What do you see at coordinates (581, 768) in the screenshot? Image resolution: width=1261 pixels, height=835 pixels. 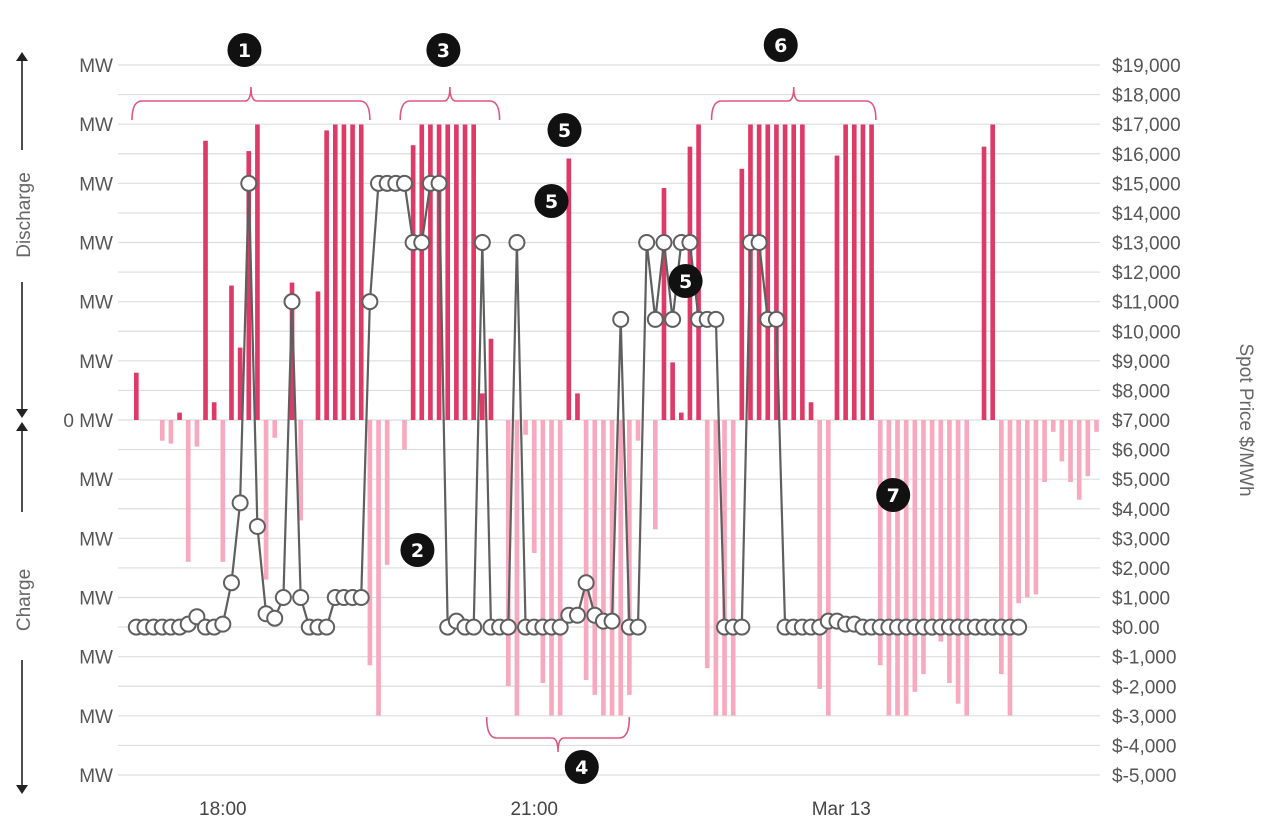 I see `annotation-badge-number: 4` at bounding box center [581, 768].